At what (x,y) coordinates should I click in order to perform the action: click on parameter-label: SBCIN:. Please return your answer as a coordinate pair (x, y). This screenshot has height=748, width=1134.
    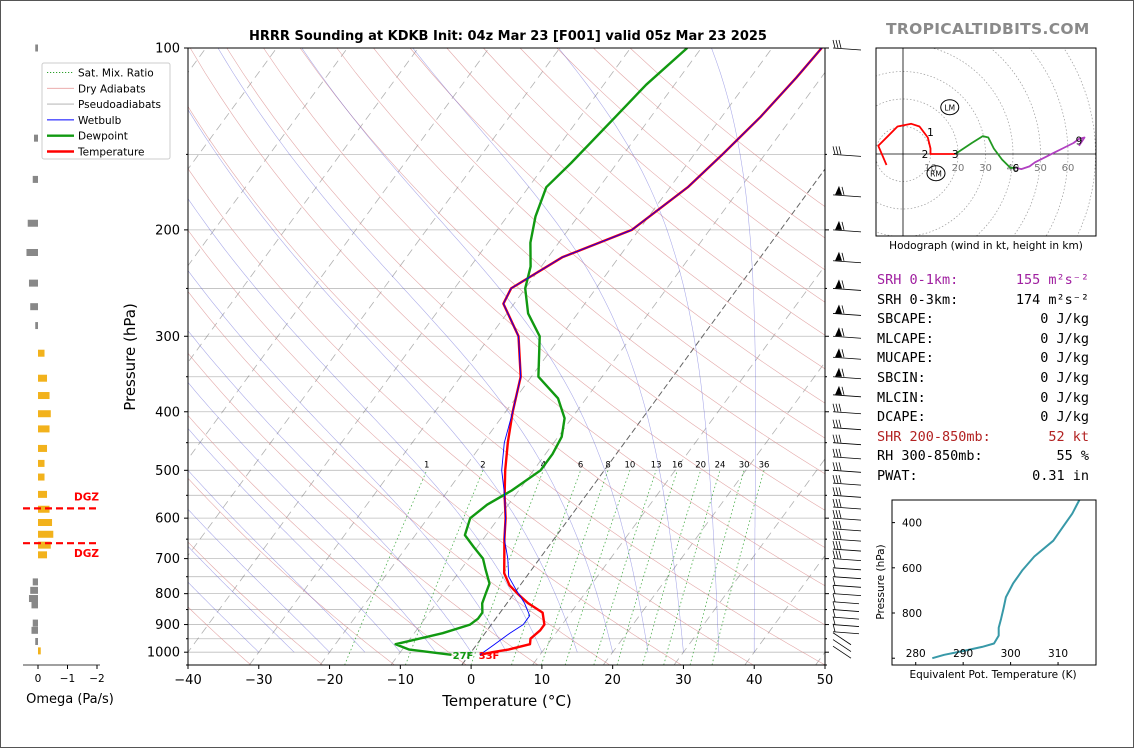
    Looking at the image, I should click on (901, 377).